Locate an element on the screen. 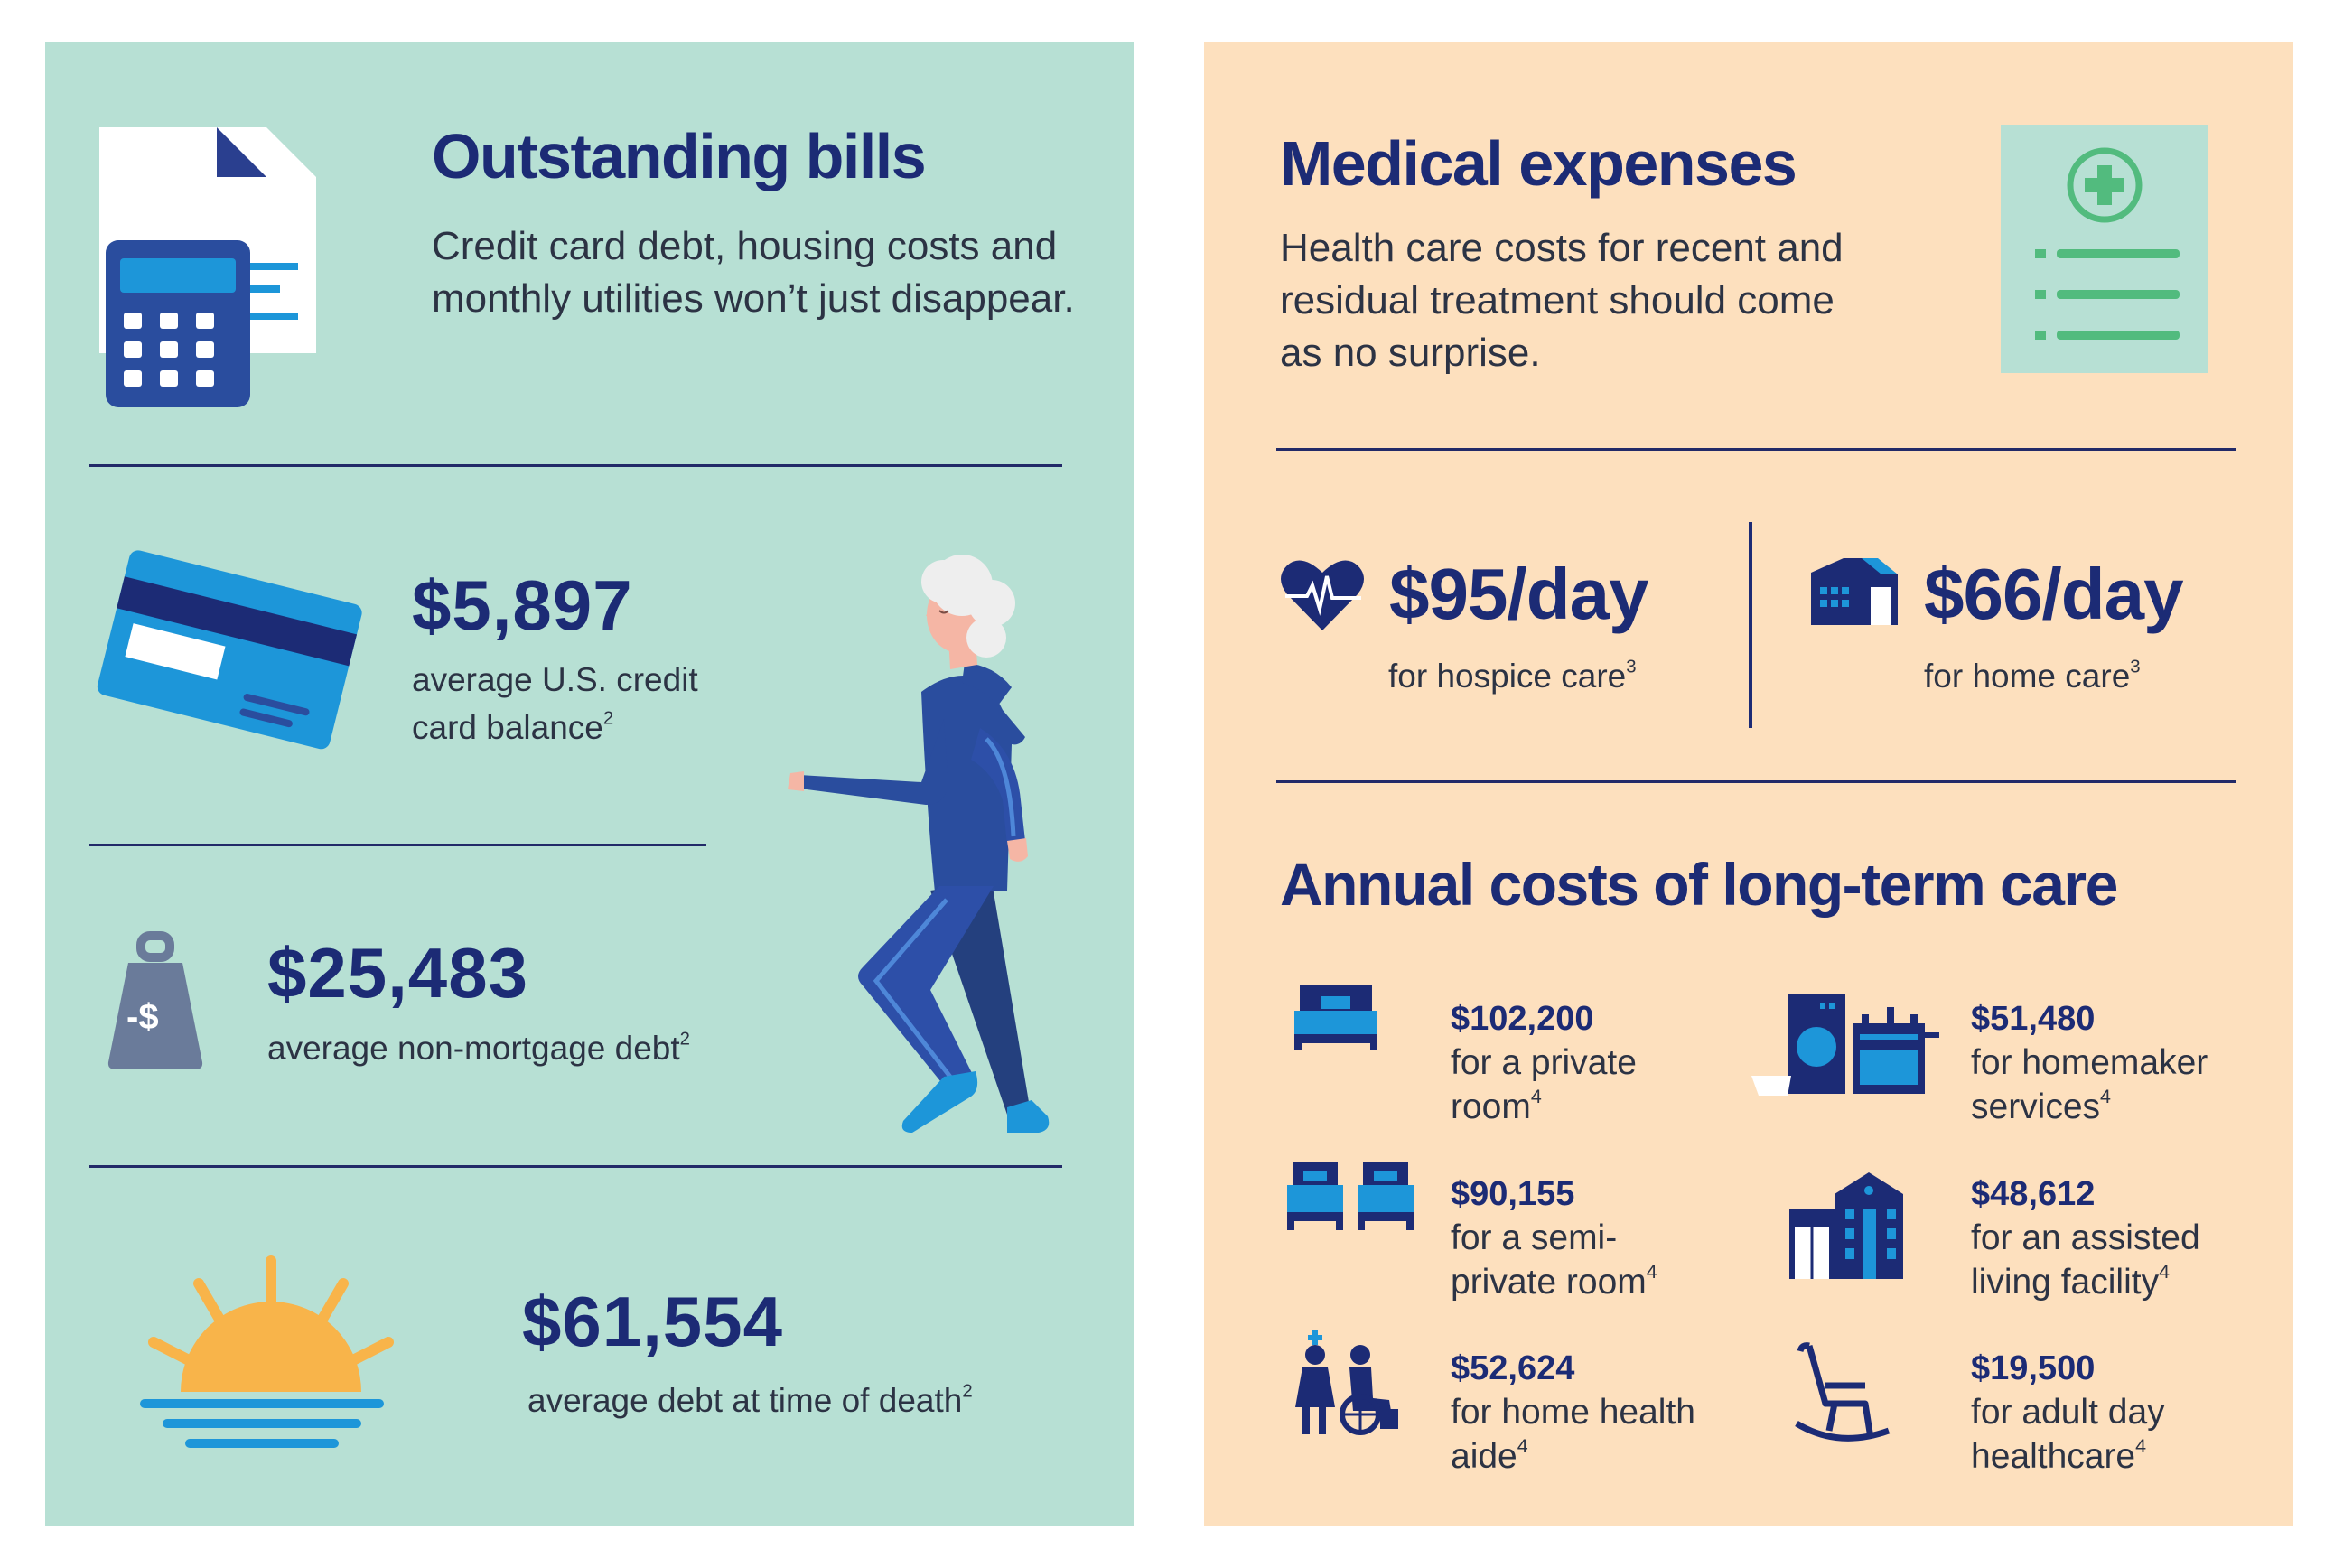  credit-card-balance-label: average U.S. credit card balance2 is located at coordinates (565, 703).